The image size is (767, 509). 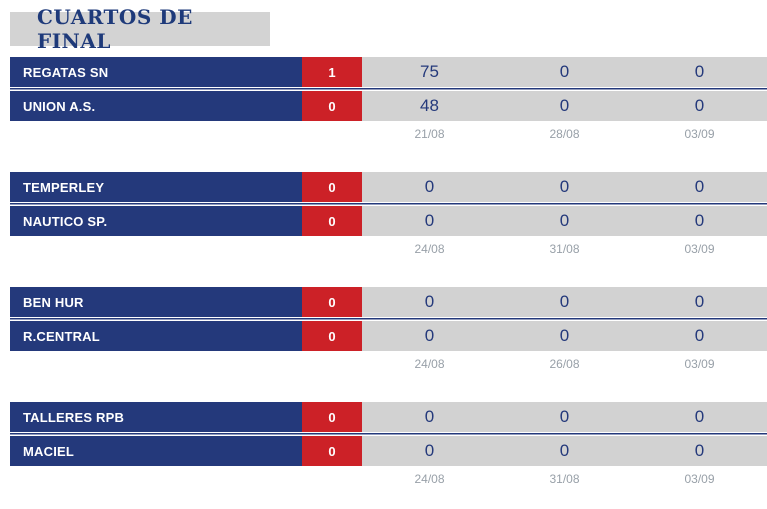 I want to click on game-date: 21/08, so click(x=429, y=134).